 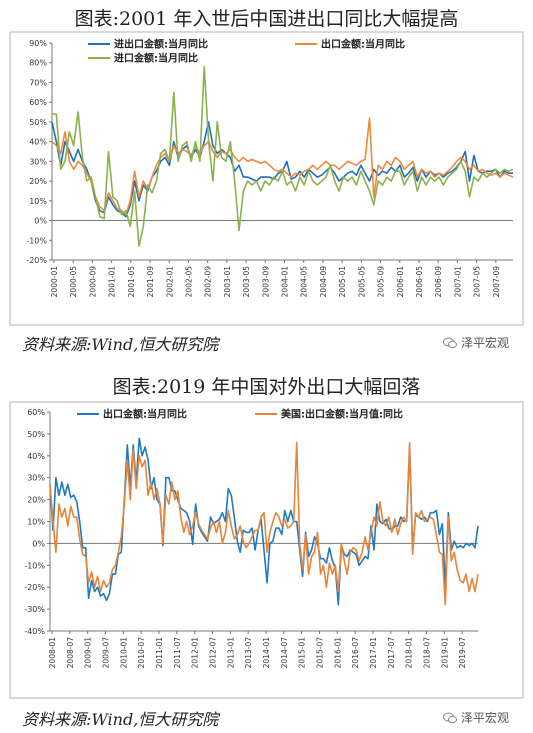 What do you see at coordinates (477, 282) in the screenshot?
I see `x-tick-label: 2007-05` at bounding box center [477, 282].